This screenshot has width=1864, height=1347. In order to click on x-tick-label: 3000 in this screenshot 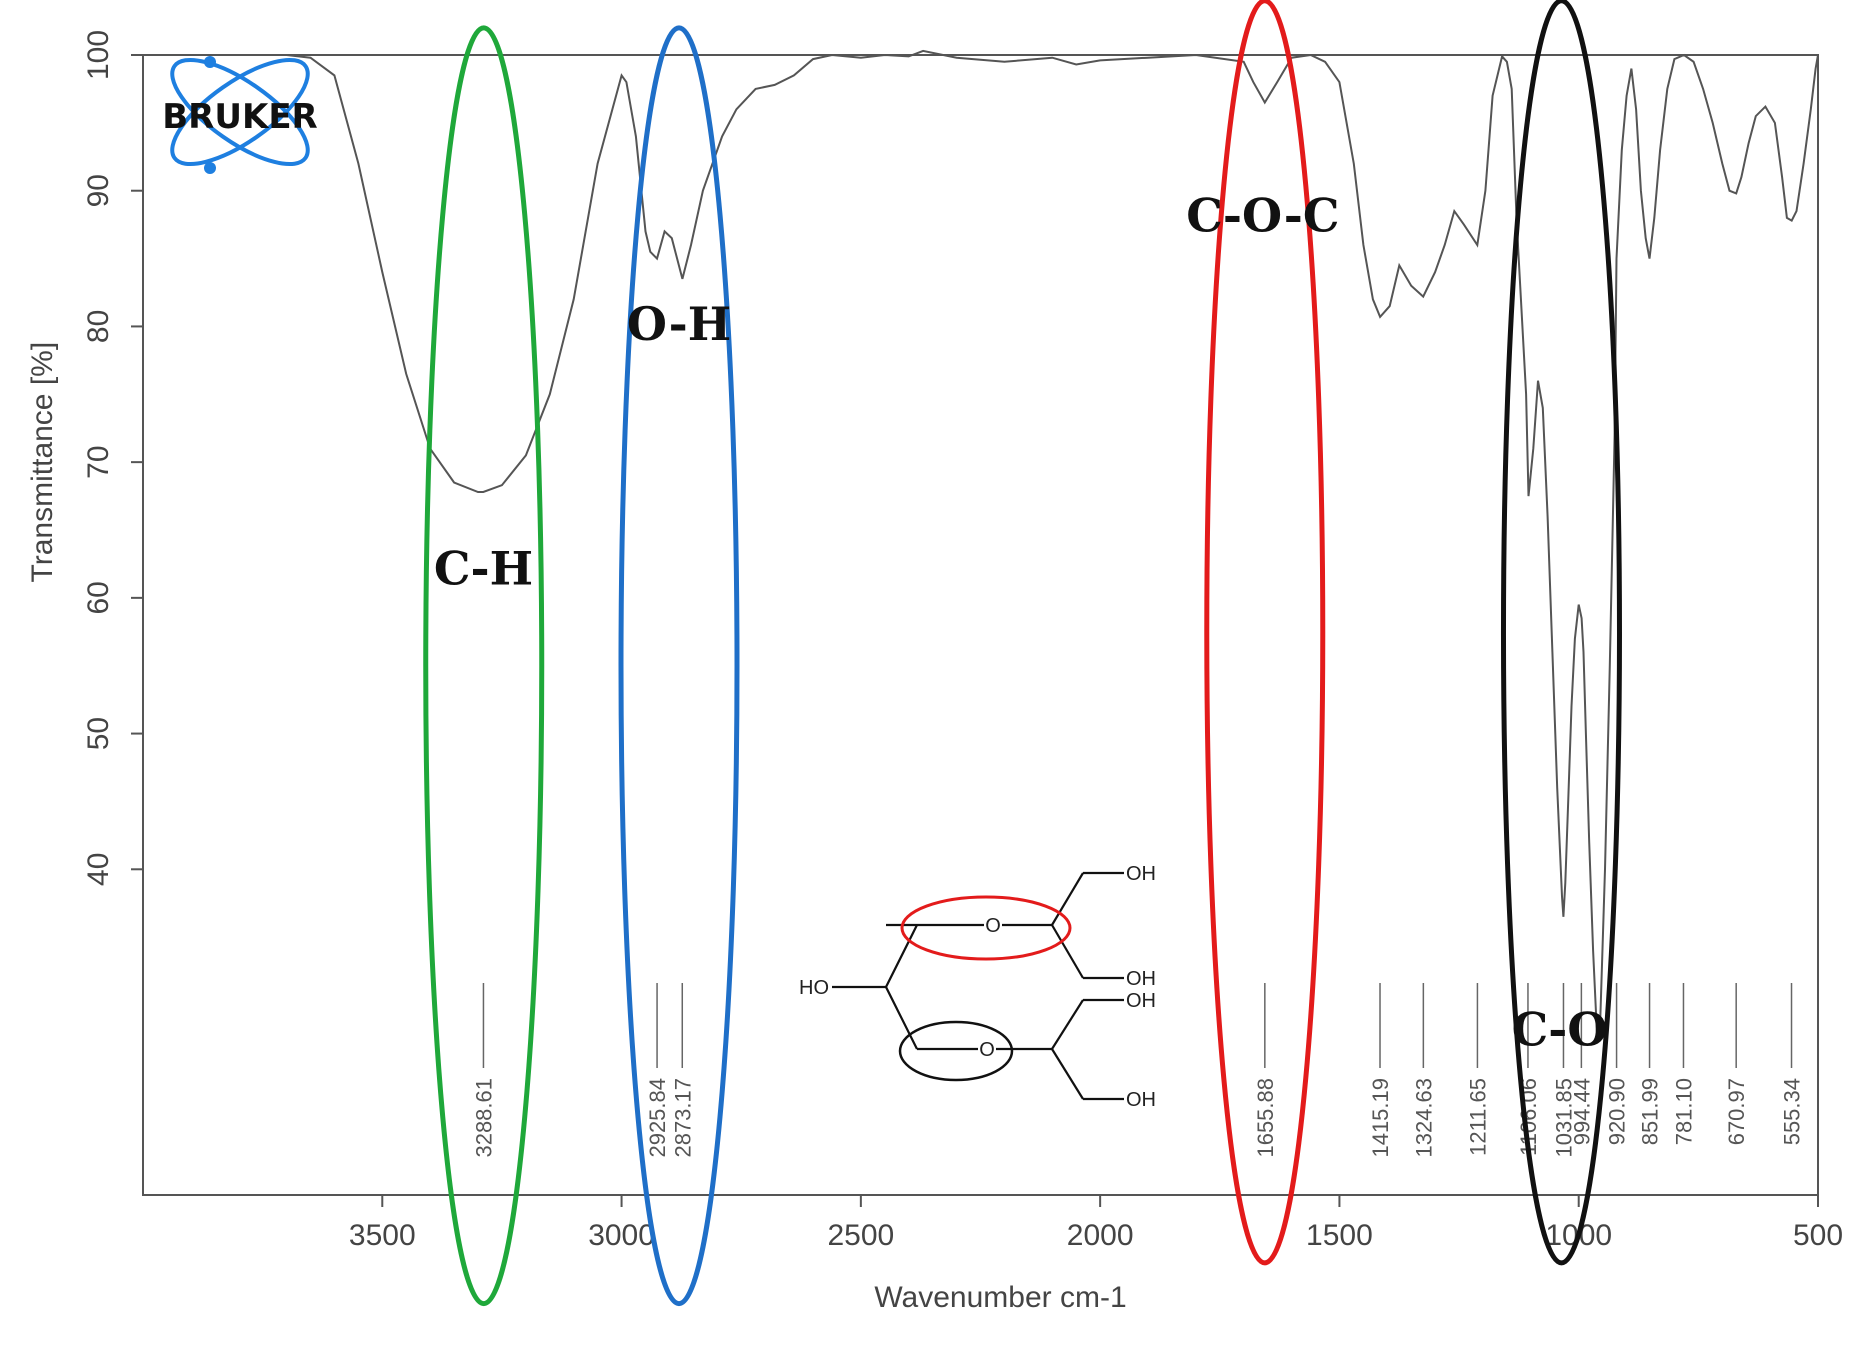, I will do `click(621, 1235)`.